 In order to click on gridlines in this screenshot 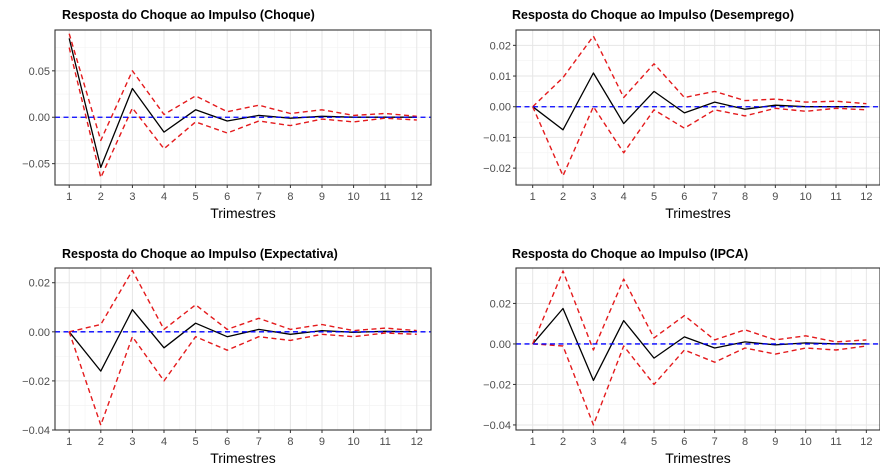, I will do `click(698, 349)`.